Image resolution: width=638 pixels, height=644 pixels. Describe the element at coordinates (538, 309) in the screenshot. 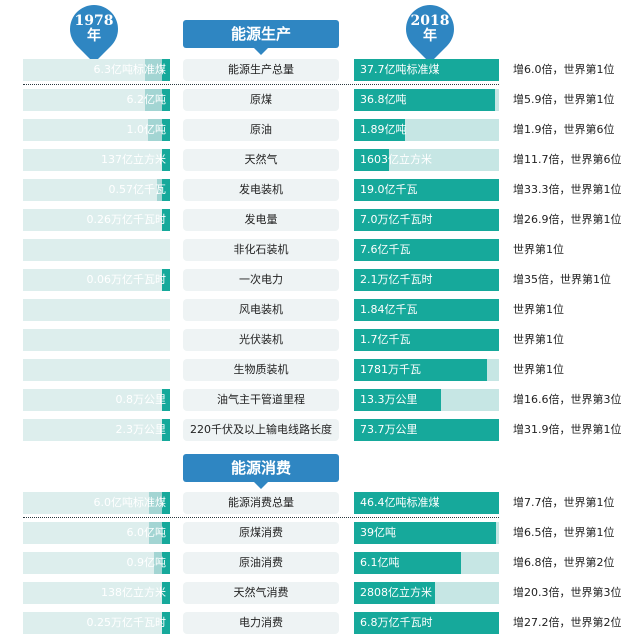

I see `production-note-8: 世界第1位` at that location.